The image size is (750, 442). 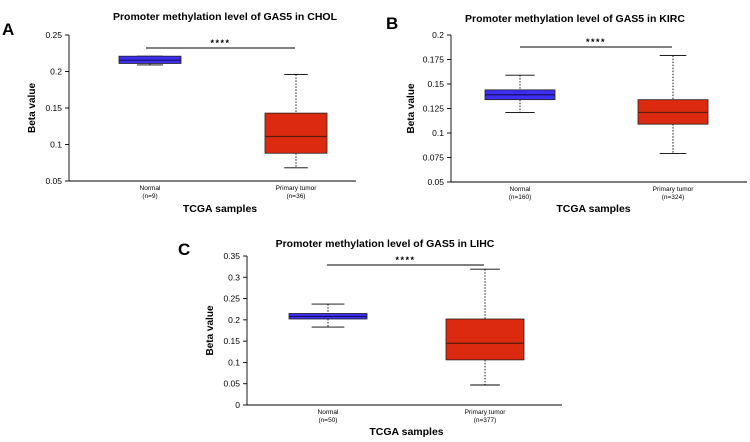 What do you see at coordinates (149, 196) in the screenshot?
I see `x-category-n-normal: (n=9)` at bounding box center [149, 196].